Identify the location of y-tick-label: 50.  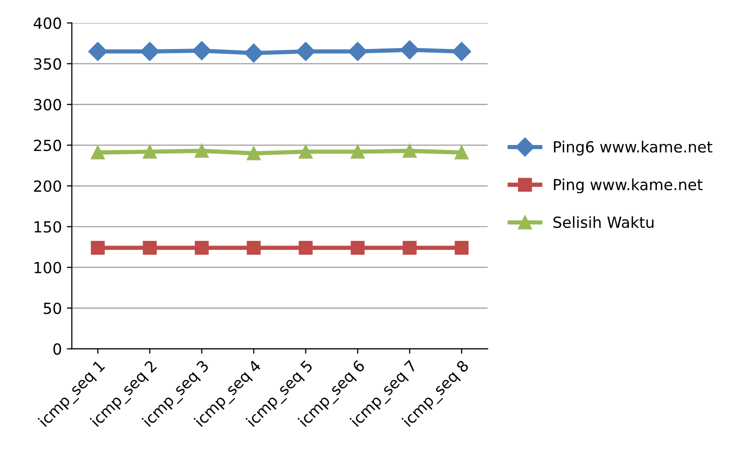
(53, 308).